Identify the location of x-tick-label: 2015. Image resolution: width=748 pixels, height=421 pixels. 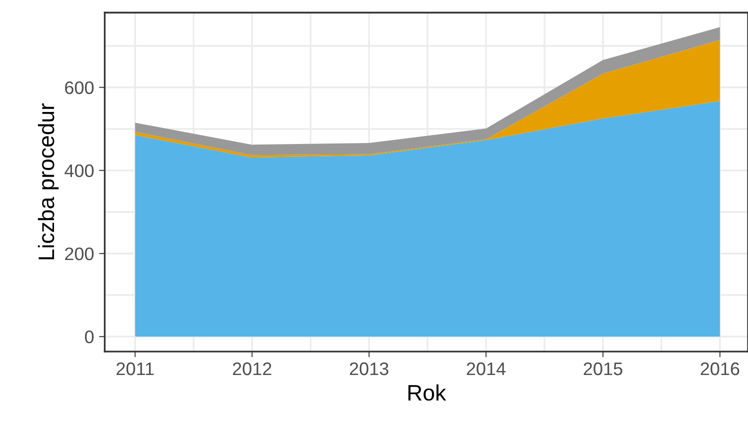
(603, 369).